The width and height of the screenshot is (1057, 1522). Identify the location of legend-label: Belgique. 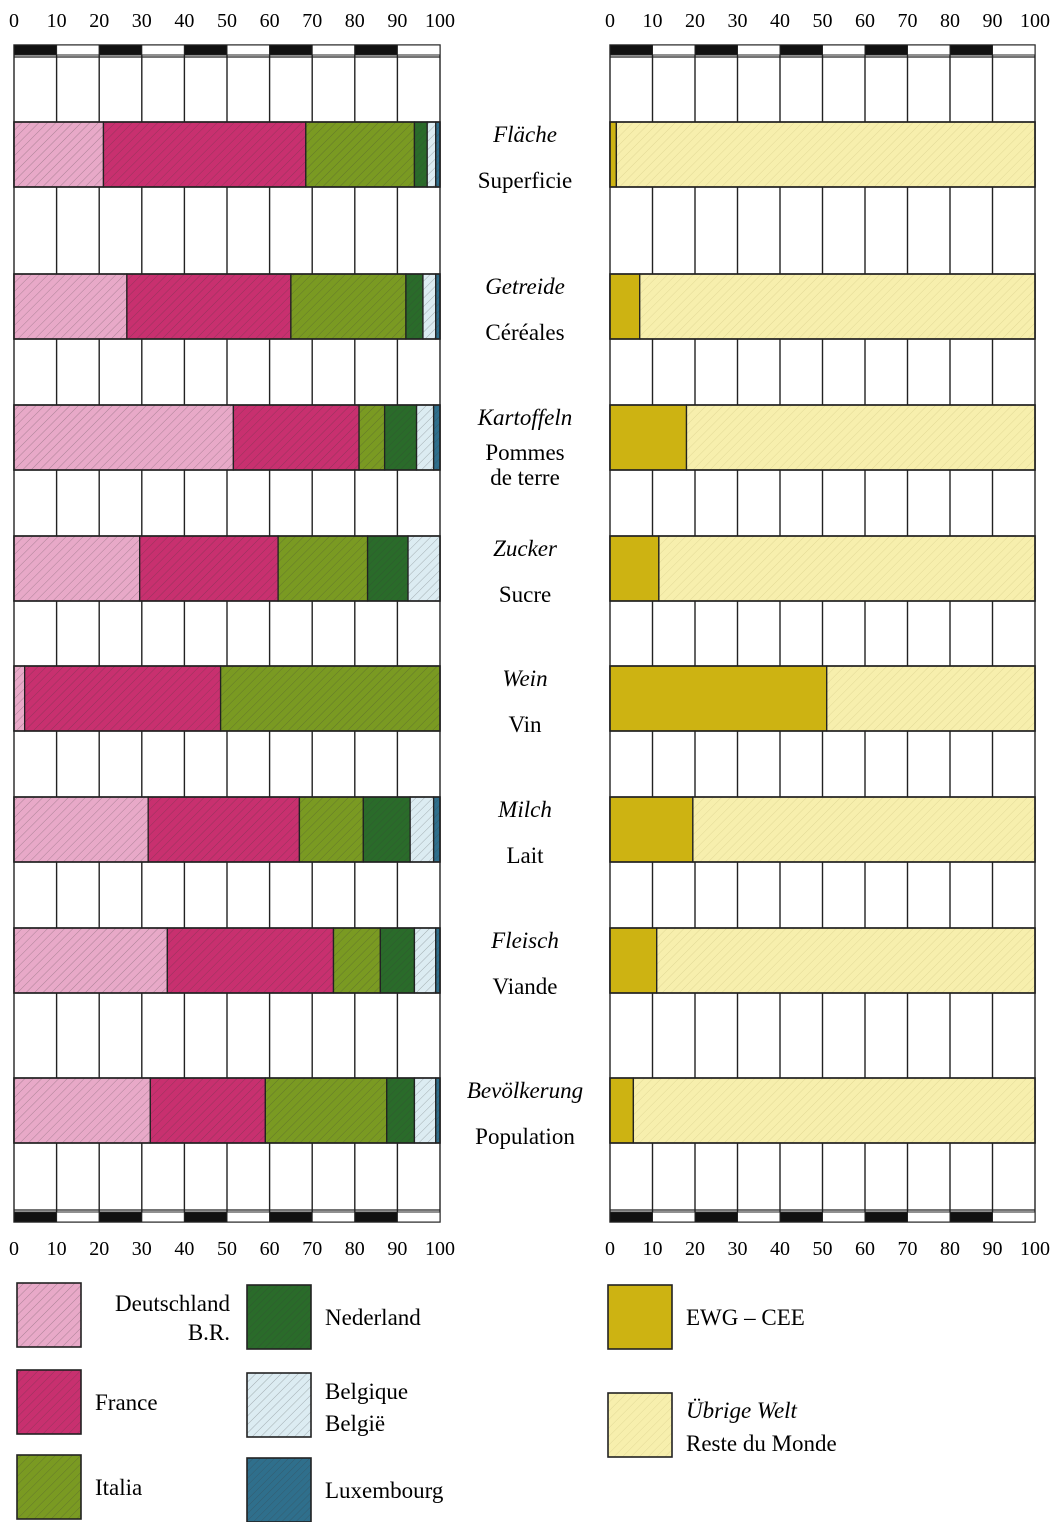
(366, 1391).